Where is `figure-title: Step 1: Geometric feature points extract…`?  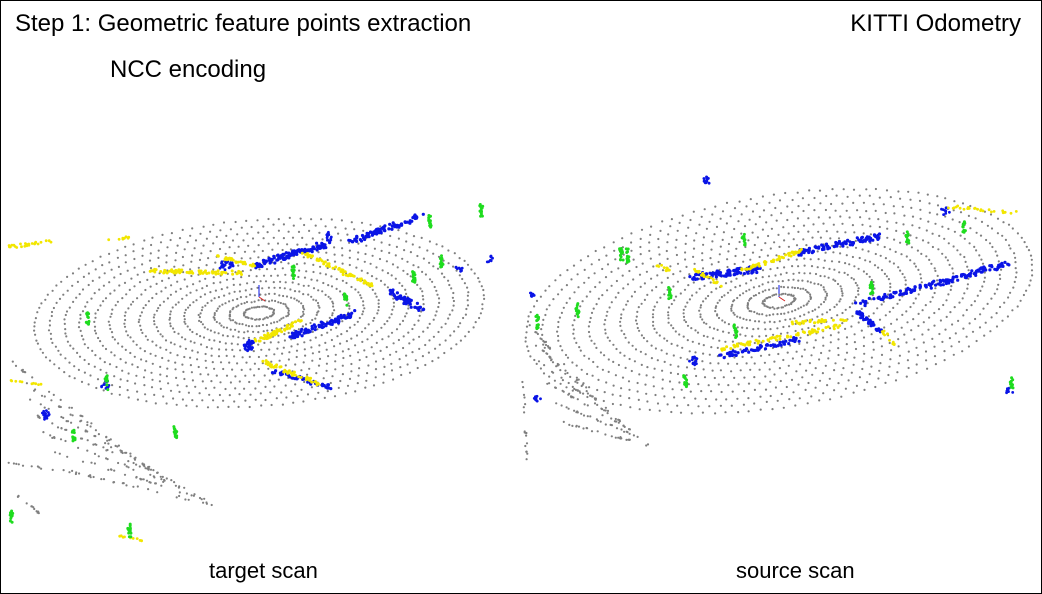 figure-title: Step 1: Geometric feature points extract… is located at coordinates (243, 23).